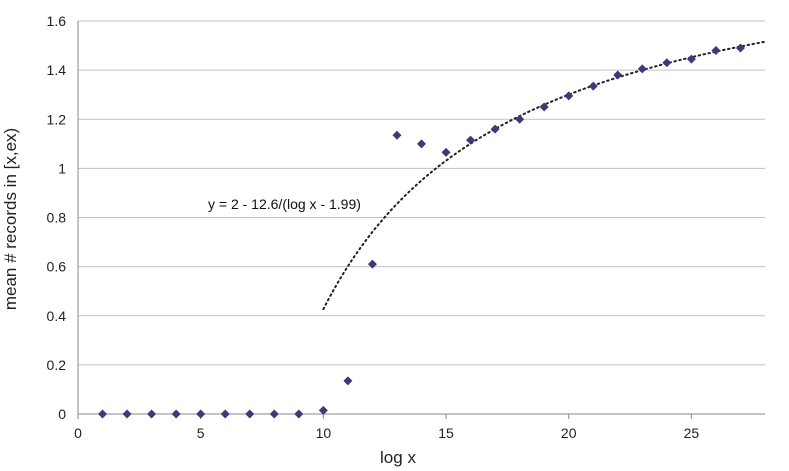 This screenshot has height=471, width=789. What do you see at coordinates (446, 433) in the screenshot?
I see `x-tick-label: 15` at bounding box center [446, 433].